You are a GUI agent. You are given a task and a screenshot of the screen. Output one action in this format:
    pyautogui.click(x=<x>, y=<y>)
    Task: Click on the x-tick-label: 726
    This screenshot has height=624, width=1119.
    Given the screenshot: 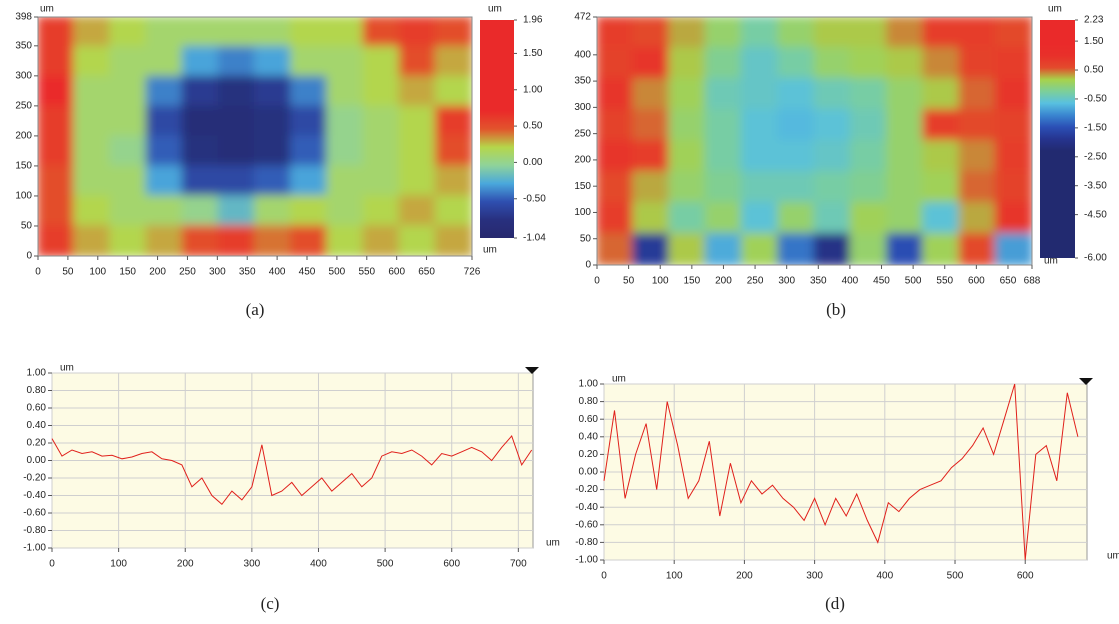 What is the action you would take?
    pyautogui.click(x=472, y=272)
    